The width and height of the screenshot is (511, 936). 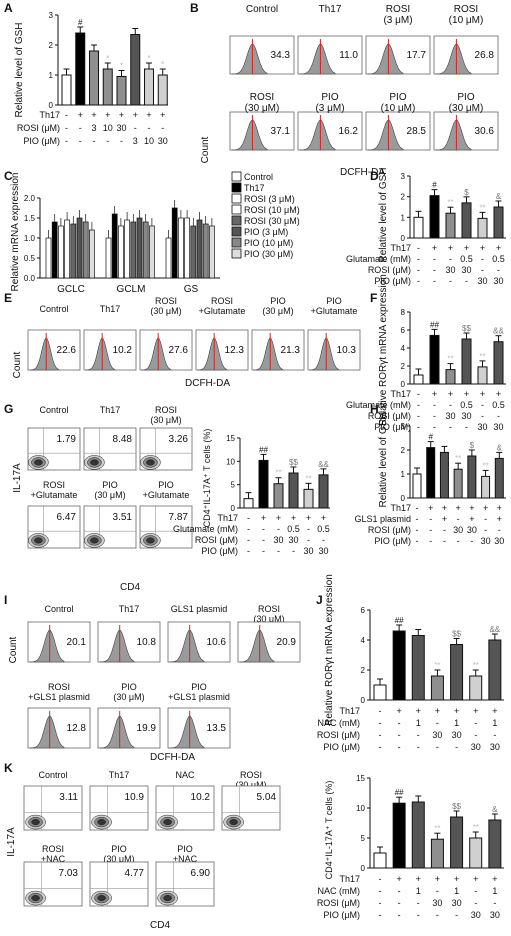 What do you see at coordinates (374, 409) in the screenshot?
I see `panel-letter: H` at bounding box center [374, 409].